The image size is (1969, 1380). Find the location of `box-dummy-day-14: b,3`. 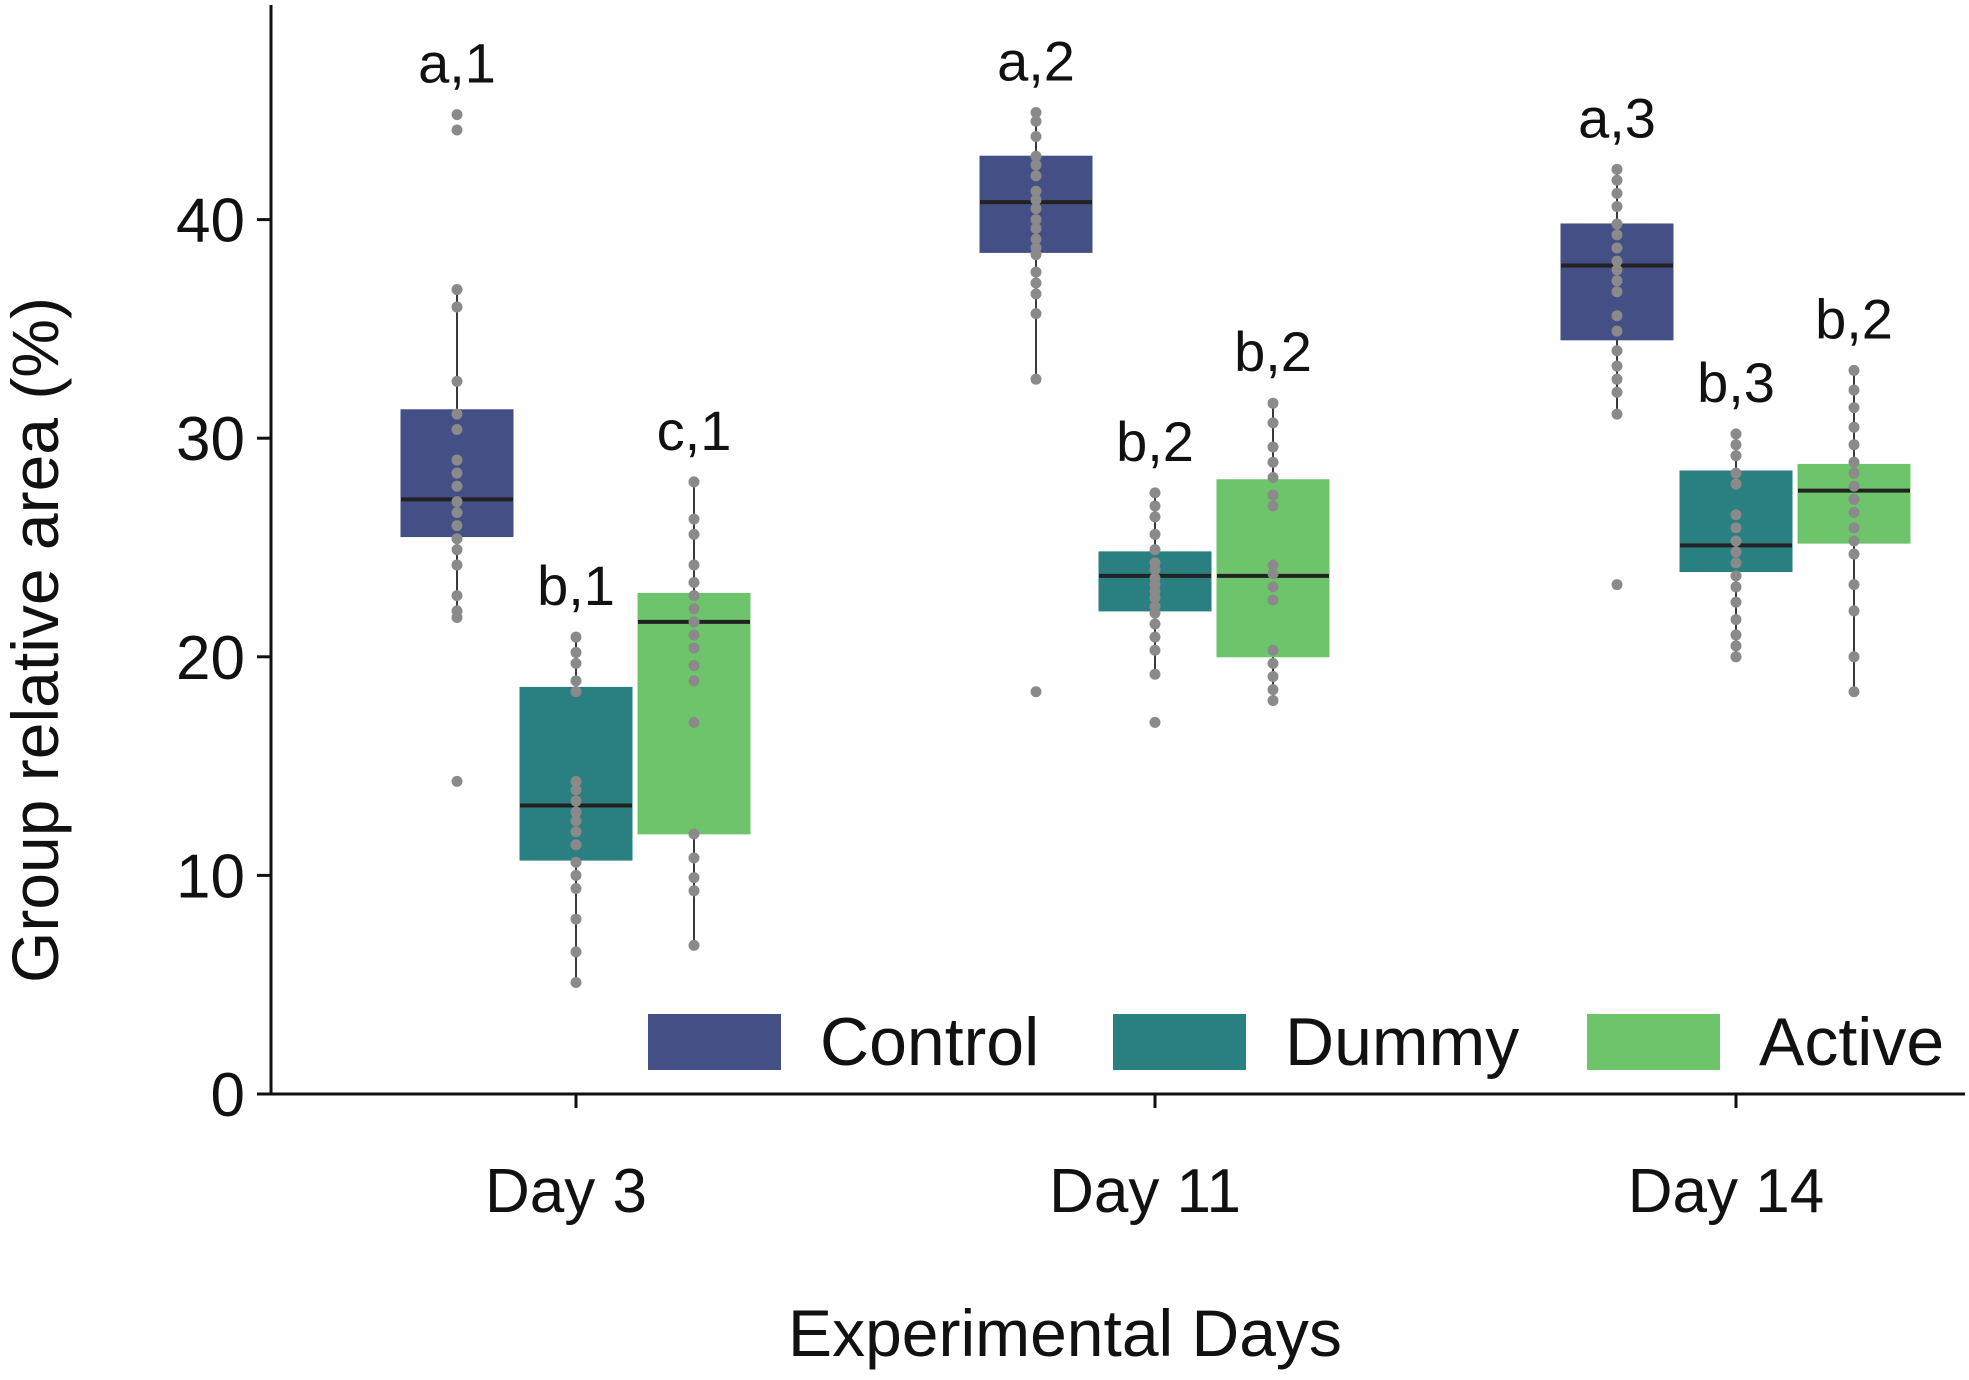

box-dummy-day-14: b,3 is located at coordinates (1736, 507).